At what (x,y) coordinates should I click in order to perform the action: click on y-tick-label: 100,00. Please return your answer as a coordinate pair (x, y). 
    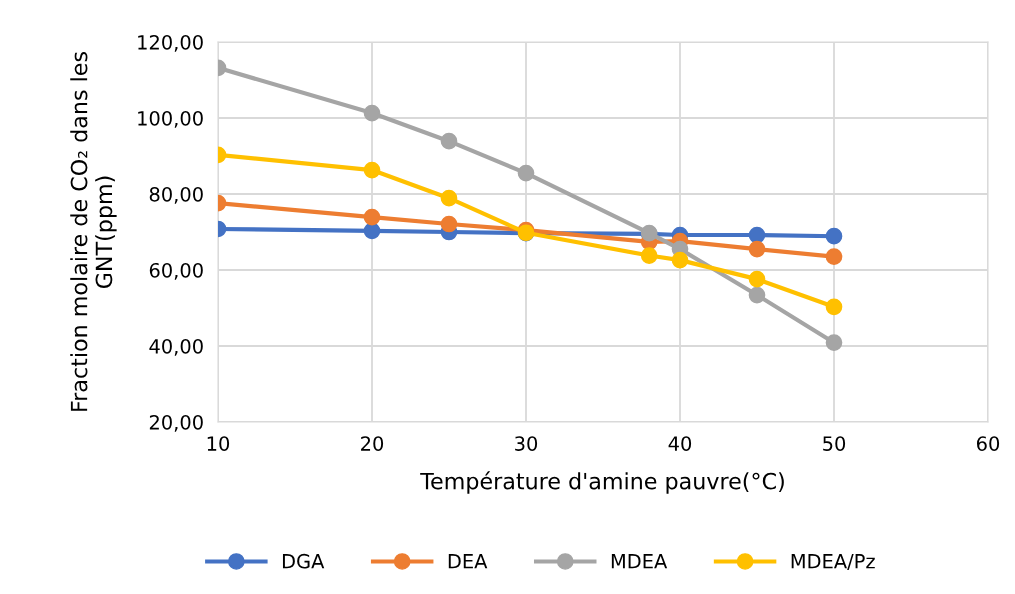
    Looking at the image, I should click on (170, 119).